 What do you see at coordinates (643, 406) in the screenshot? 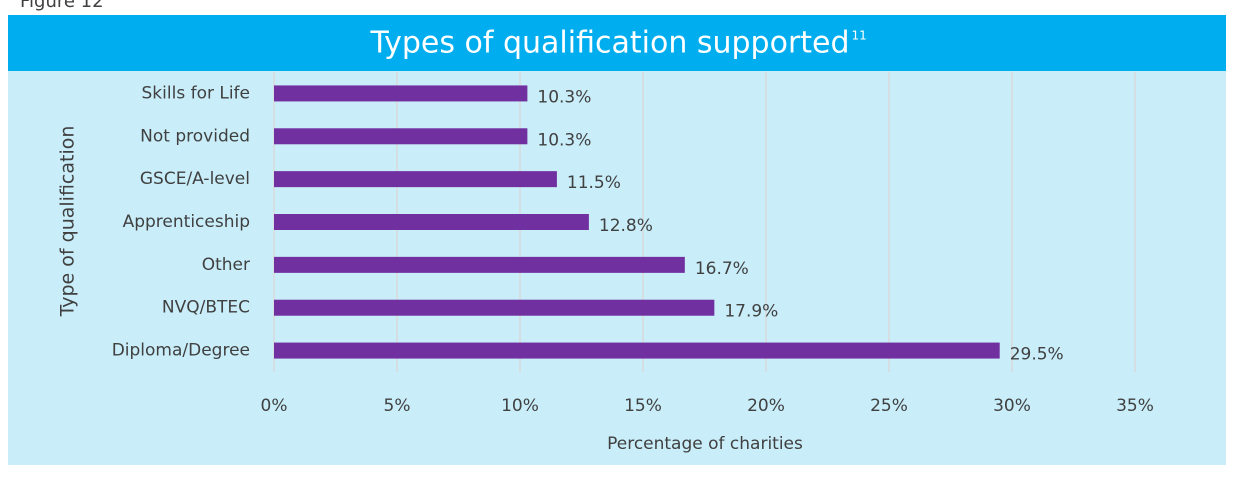
I see `x-tick-label: 15%` at bounding box center [643, 406].